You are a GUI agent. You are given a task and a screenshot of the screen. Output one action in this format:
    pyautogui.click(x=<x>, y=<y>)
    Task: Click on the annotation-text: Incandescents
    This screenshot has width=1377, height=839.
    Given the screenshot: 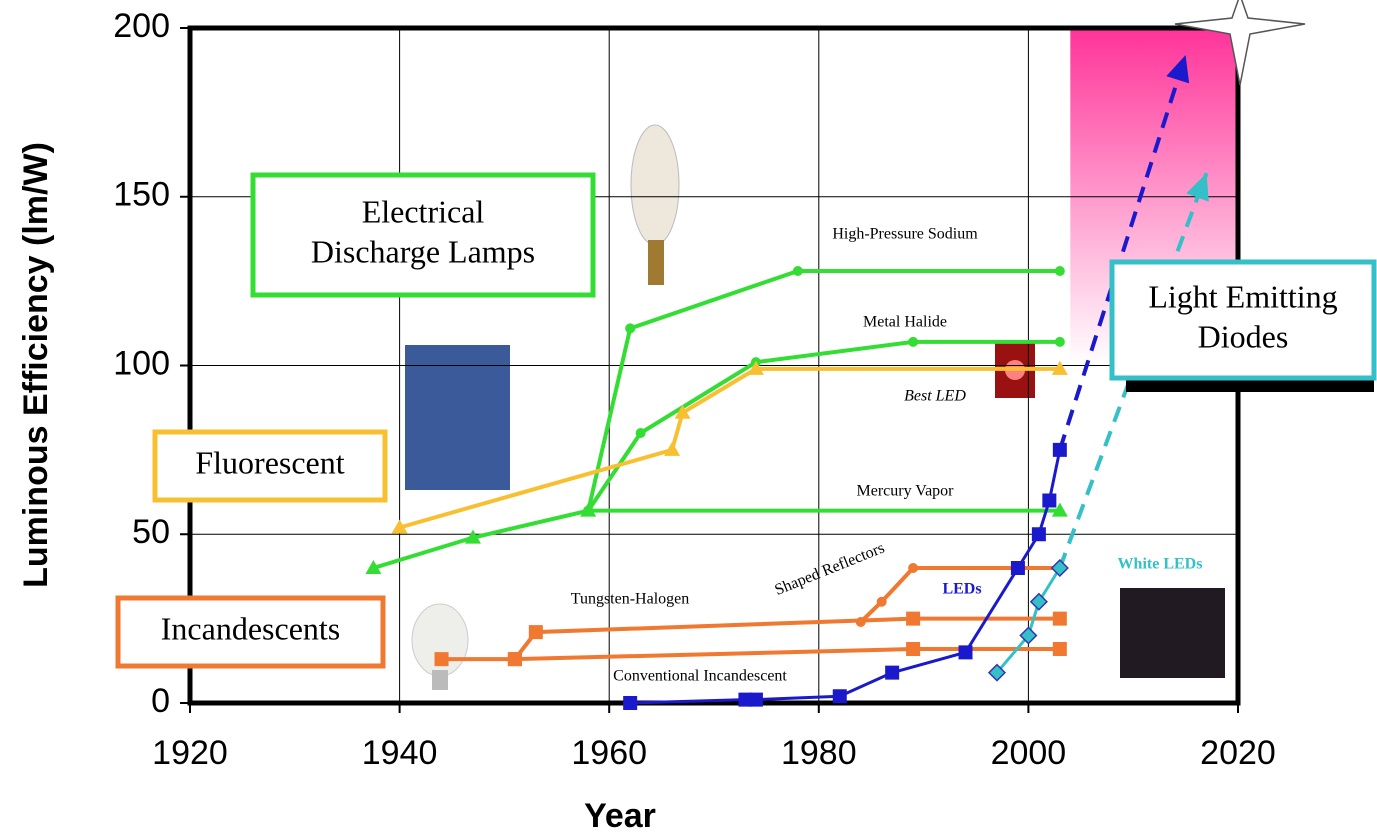 What is the action you would take?
    pyautogui.click(x=250, y=628)
    